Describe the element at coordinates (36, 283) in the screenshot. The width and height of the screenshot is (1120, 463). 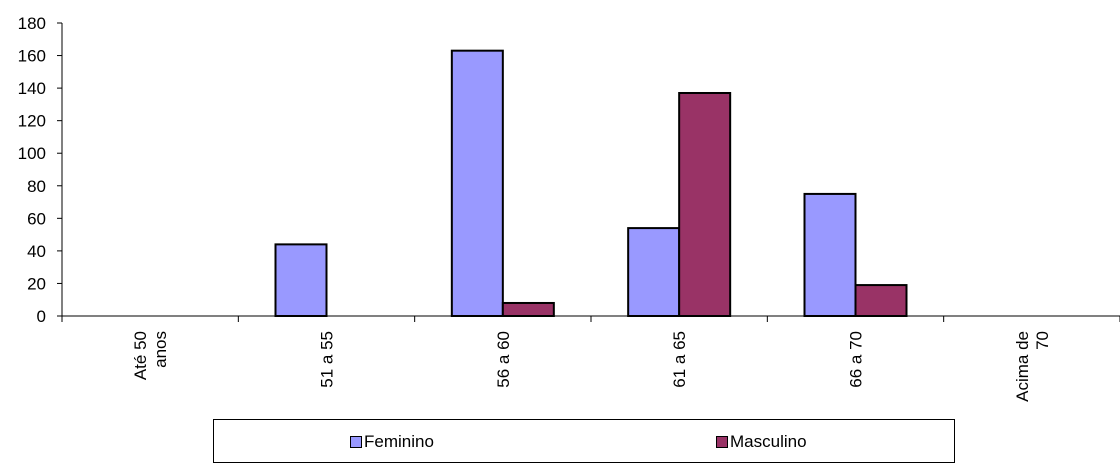
I see `y-tick-label: 20` at that location.